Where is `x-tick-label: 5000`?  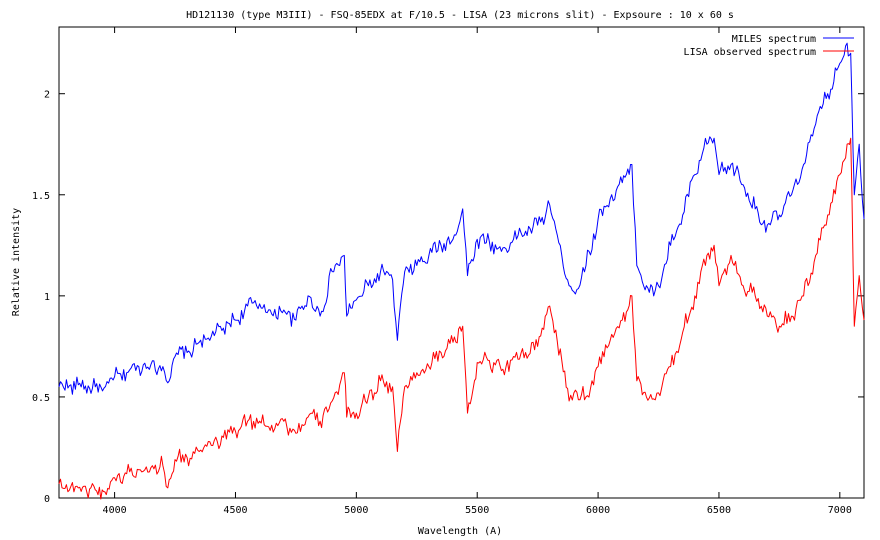 x-tick-label: 5000 is located at coordinates (356, 510).